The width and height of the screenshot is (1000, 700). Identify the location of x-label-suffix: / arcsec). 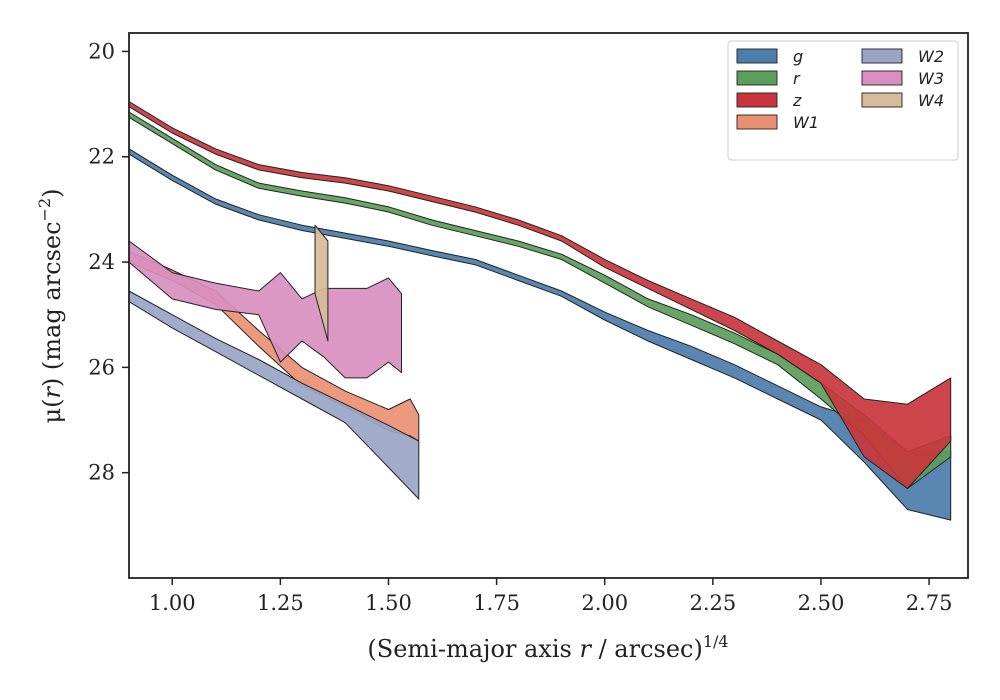
(647, 649).